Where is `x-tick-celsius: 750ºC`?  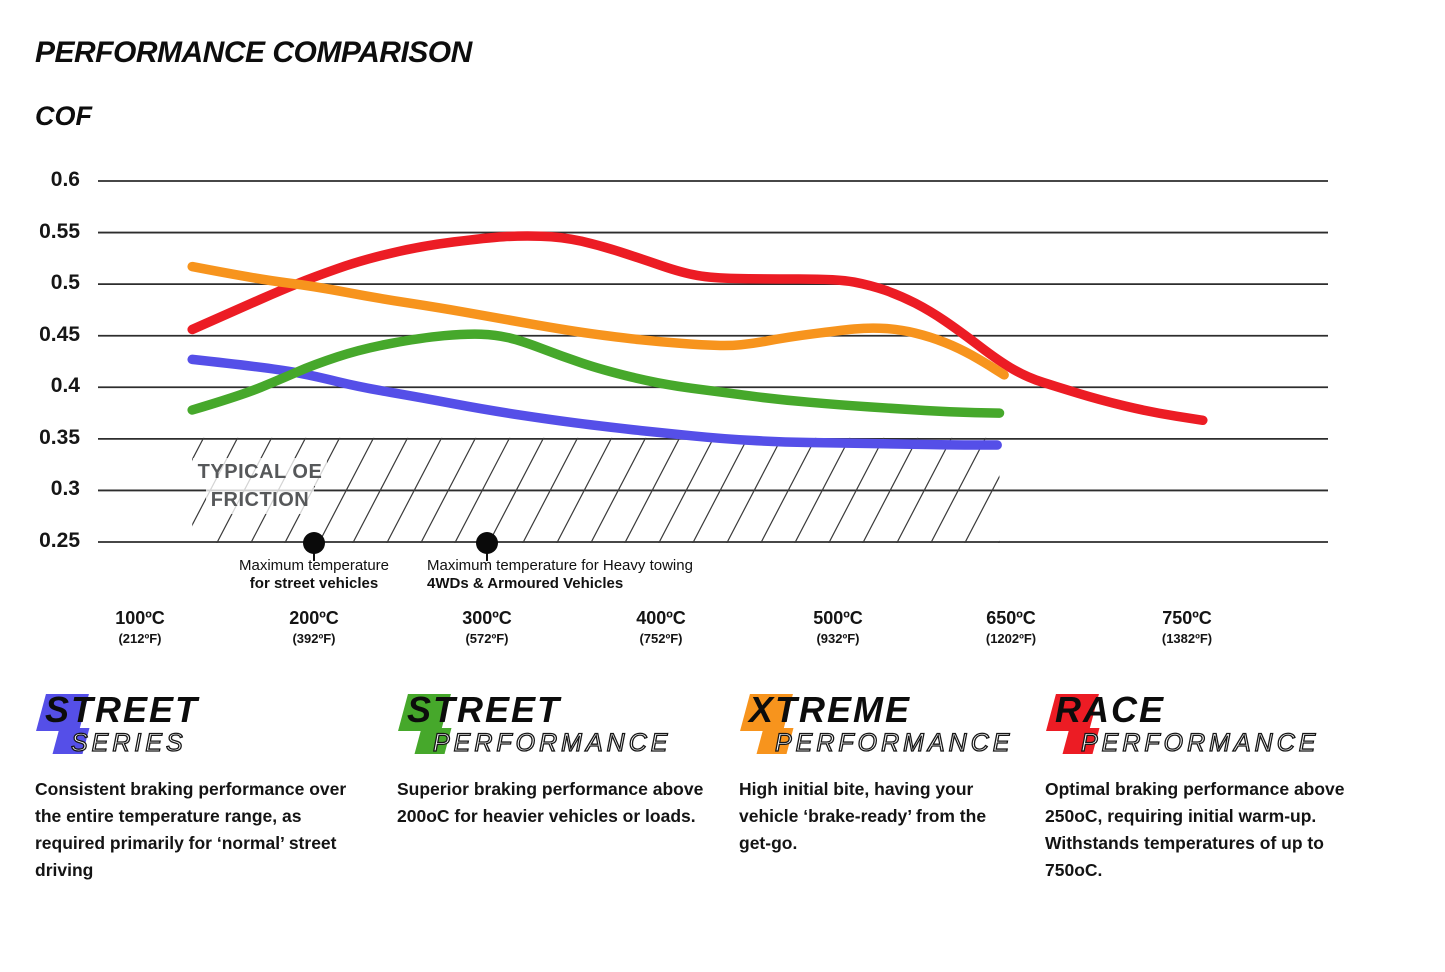
x-tick-celsius: 750ºC is located at coordinates (1187, 618).